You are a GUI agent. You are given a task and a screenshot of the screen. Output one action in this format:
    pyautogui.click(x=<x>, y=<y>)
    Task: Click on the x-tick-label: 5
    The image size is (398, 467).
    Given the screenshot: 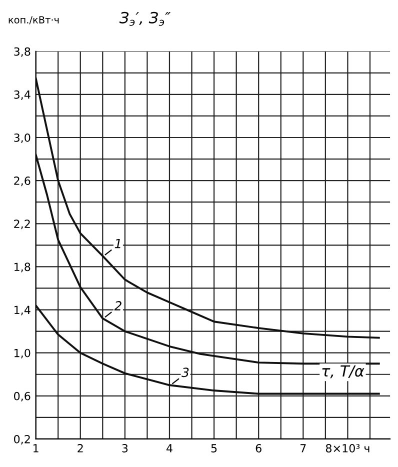 What is the action you would take?
    pyautogui.click(x=214, y=448)
    